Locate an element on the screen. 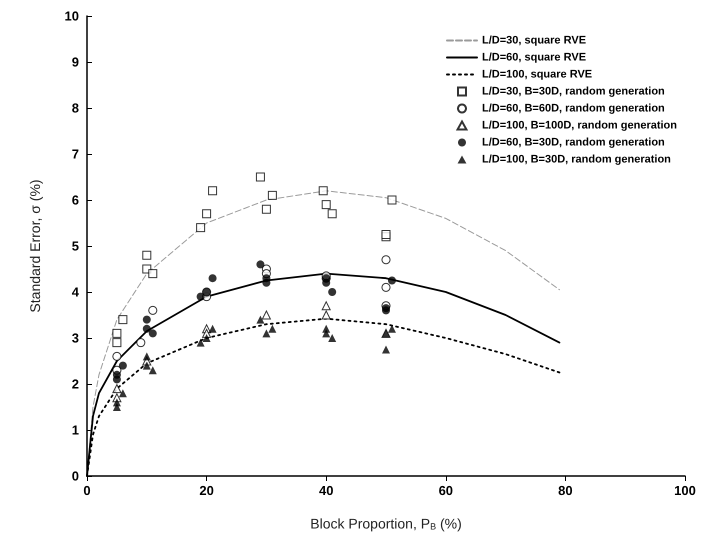 The width and height of the screenshot is (702, 557). y-tick-label: 8 is located at coordinates (75, 108).